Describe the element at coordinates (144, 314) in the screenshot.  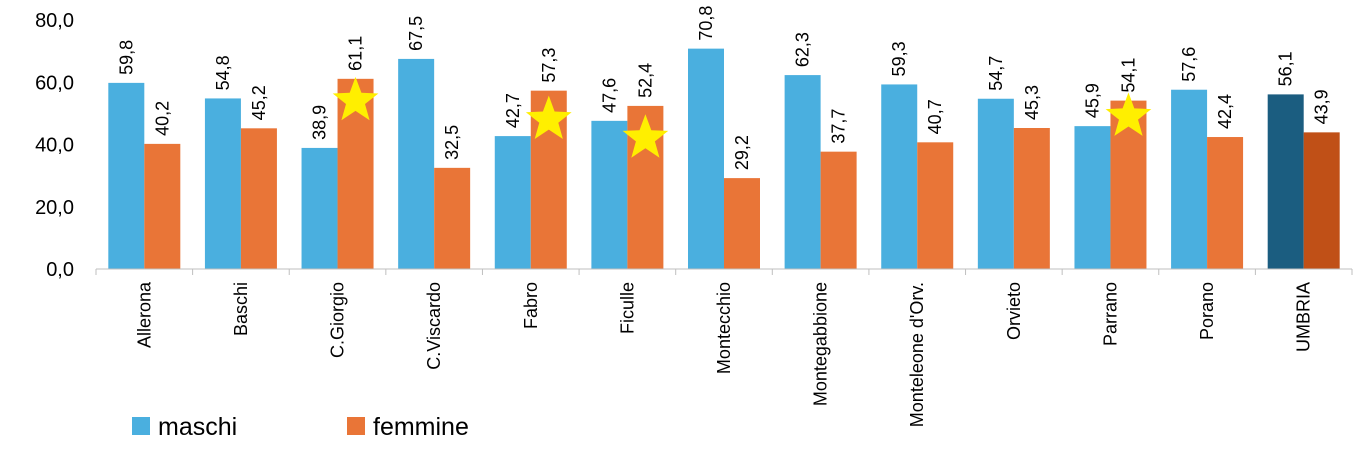
I see `category-label-allerona: Allerona` at that location.